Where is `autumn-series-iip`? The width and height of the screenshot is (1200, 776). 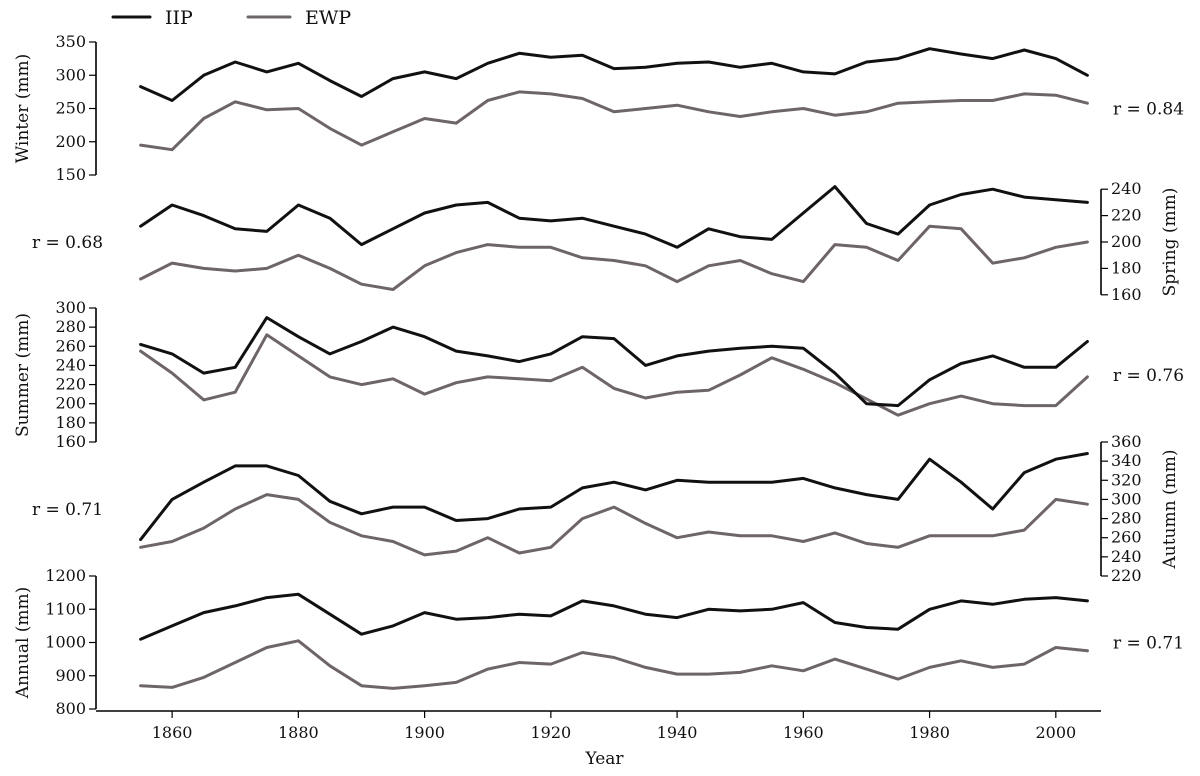 autumn-series-iip is located at coordinates (614, 497).